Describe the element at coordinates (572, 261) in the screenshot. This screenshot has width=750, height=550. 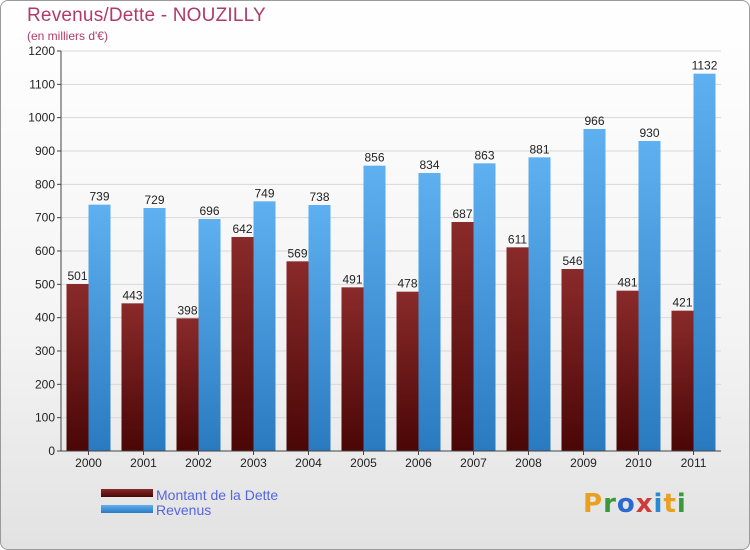
I see `data-label: 546` at that location.